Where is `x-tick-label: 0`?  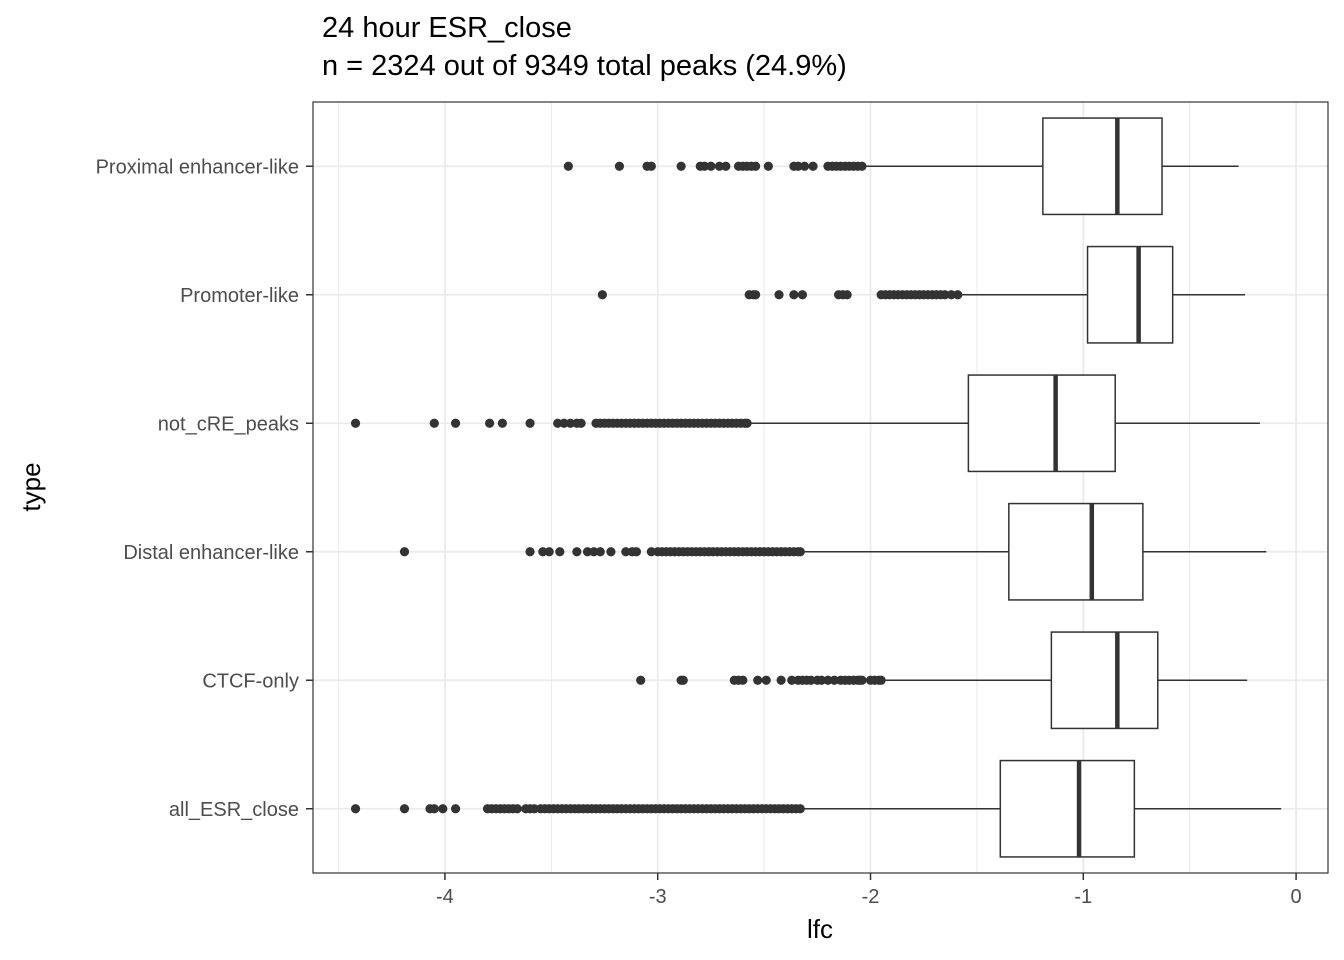
x-tick-label: 0 is located at coordinates (1296, 897).